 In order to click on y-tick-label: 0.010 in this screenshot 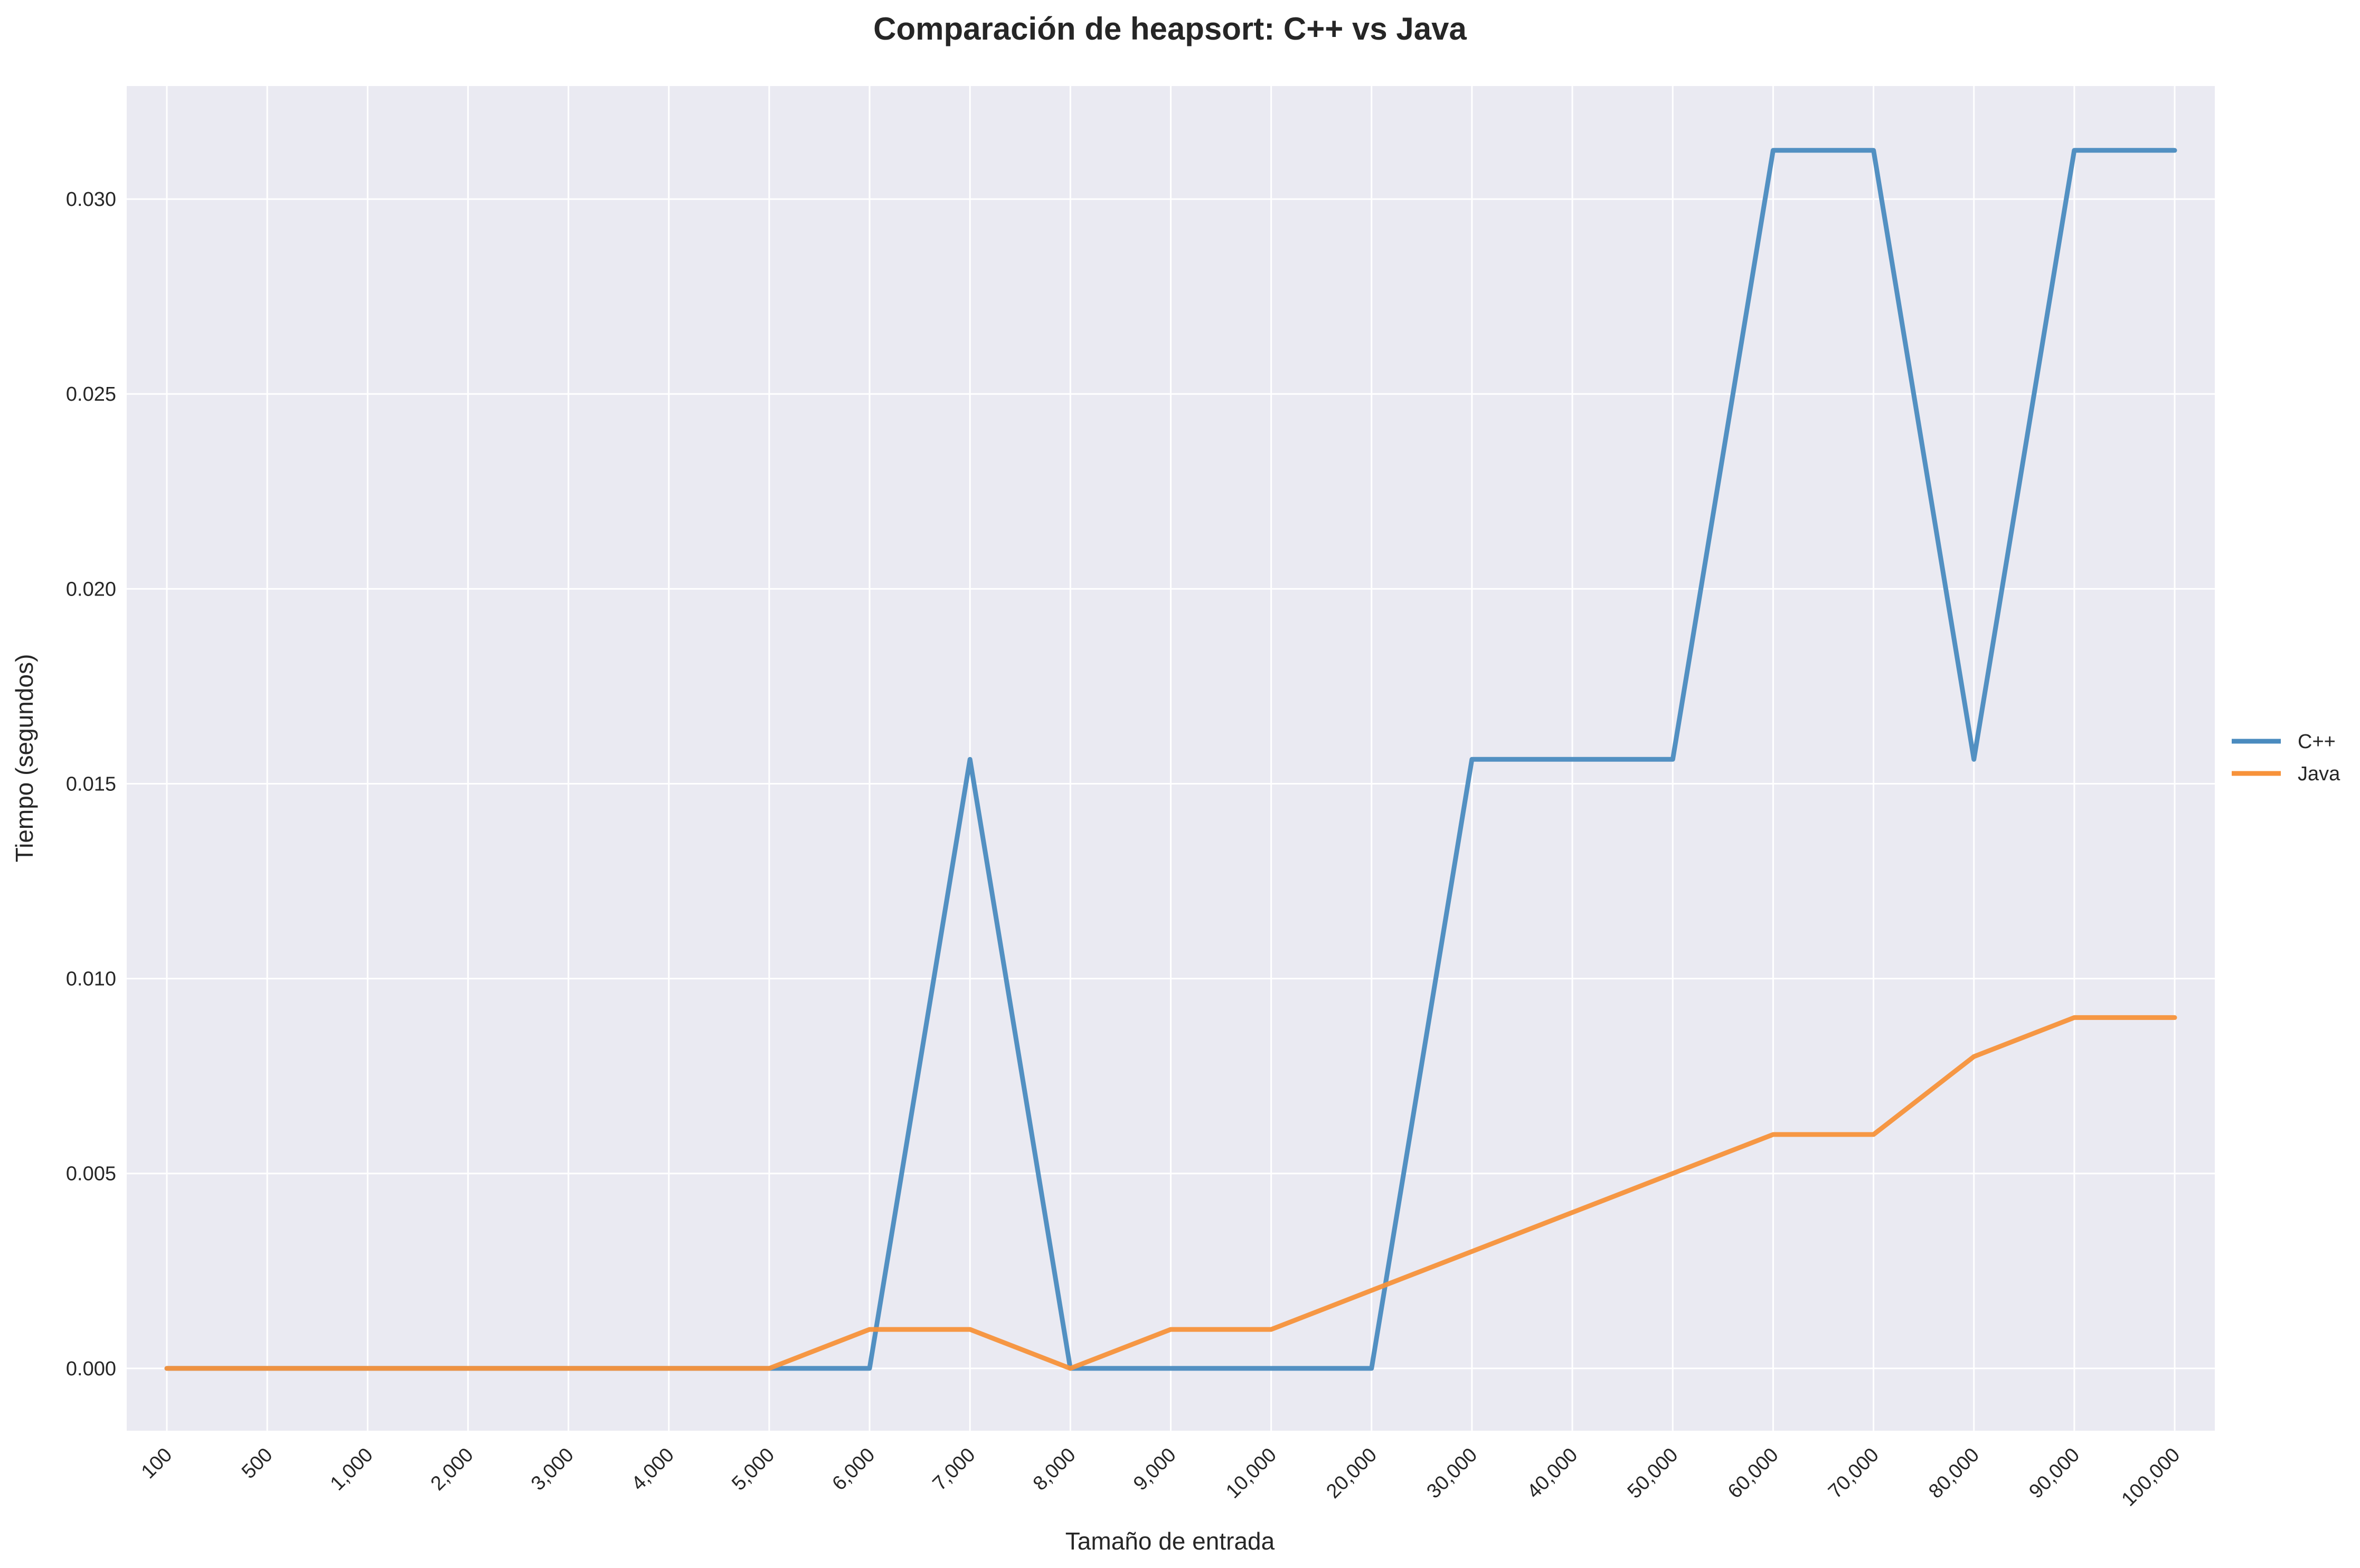, I will do `click(91, 979)`.